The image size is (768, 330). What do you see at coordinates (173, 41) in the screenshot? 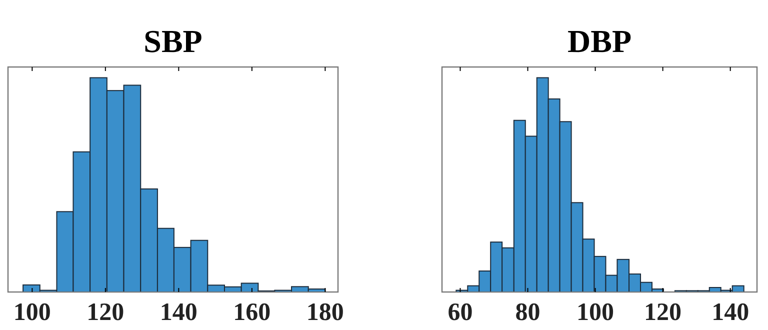
I see `chart-title: SBP` at bounding box center [173, 41].